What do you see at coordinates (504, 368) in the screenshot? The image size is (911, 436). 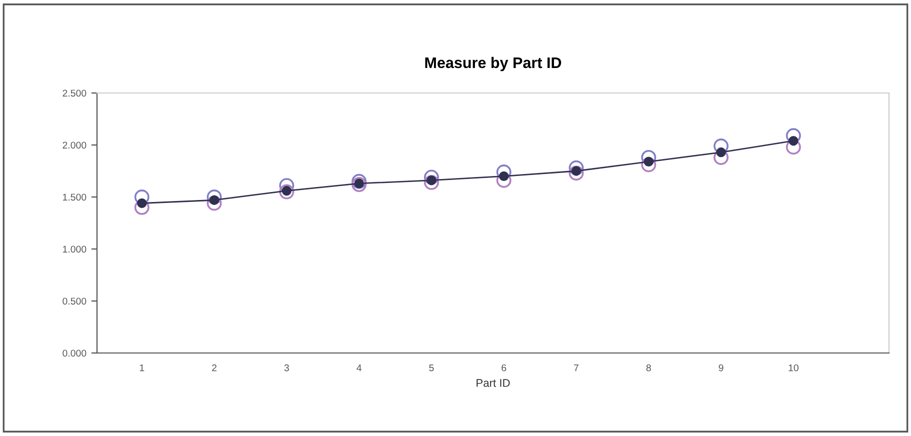 I see `x-tick-label: 6` at bounding box center [504, 368].